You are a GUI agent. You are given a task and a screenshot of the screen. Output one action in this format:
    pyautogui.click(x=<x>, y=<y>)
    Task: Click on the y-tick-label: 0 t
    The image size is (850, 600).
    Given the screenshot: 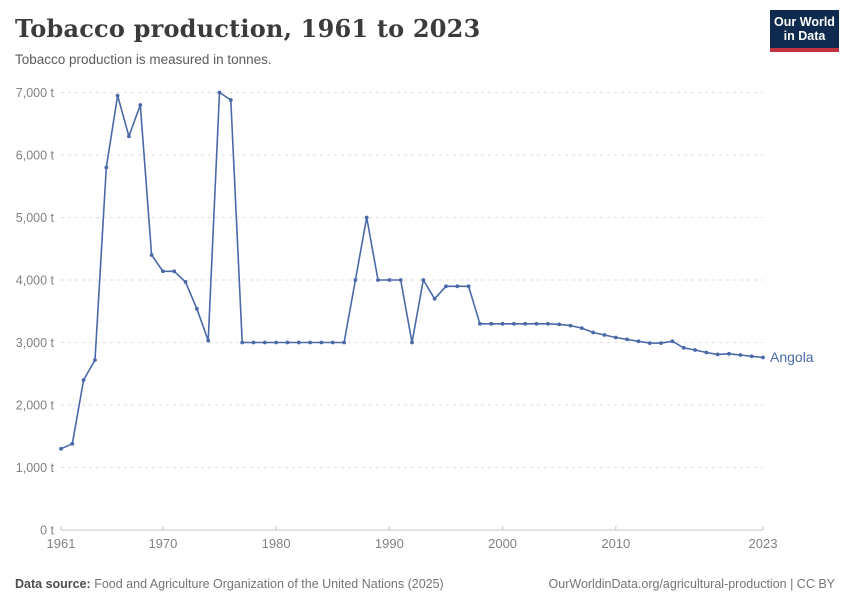 What is the action you would take?
    pyautogui.click(x=47, y=531)
    